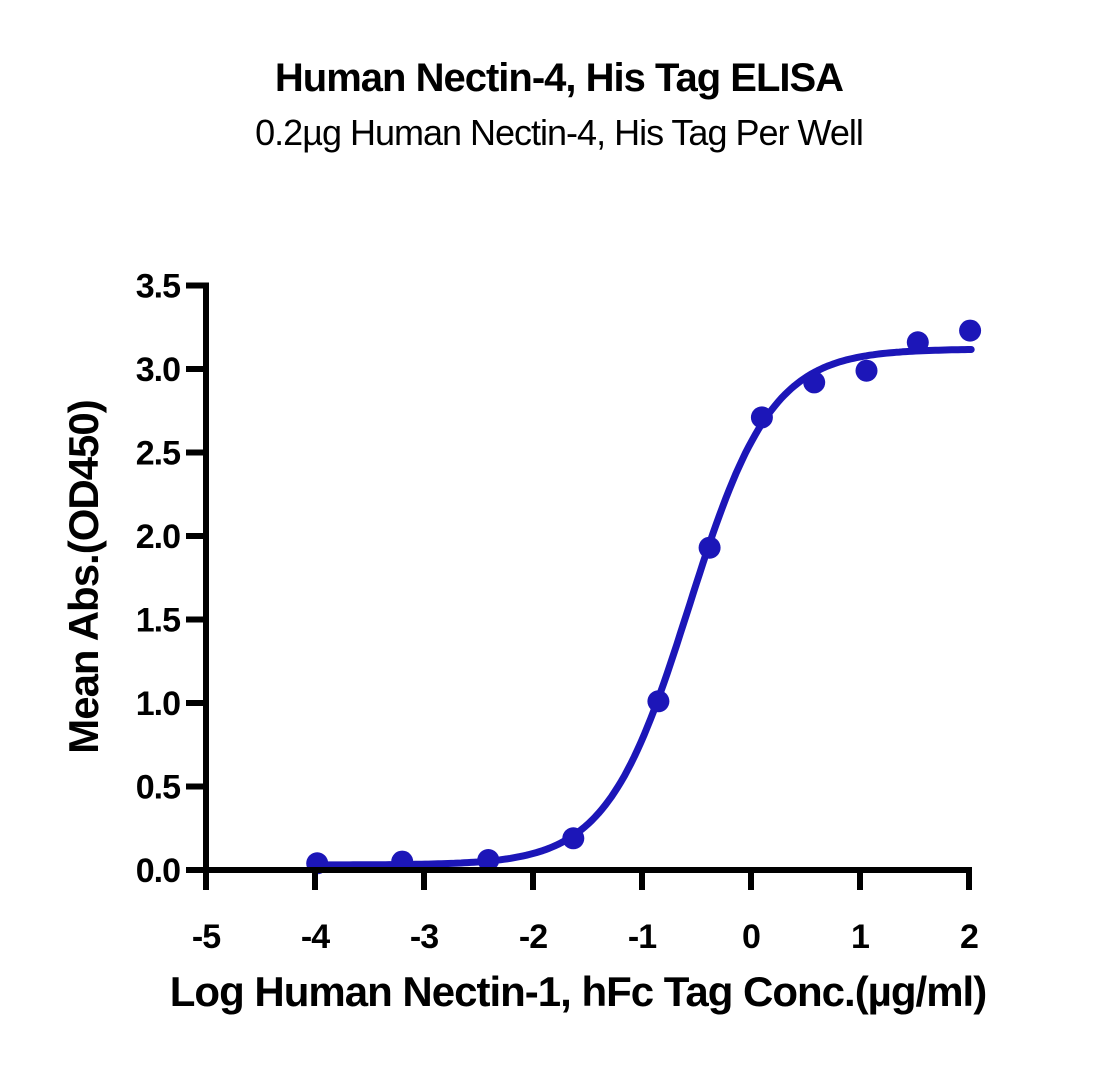 The image size is (1118, 1076). Describe the element at coordinates (559, 78) in the screenshot. I see `chart-title: Human Nectin-4, His Tag ELISA` at that location.